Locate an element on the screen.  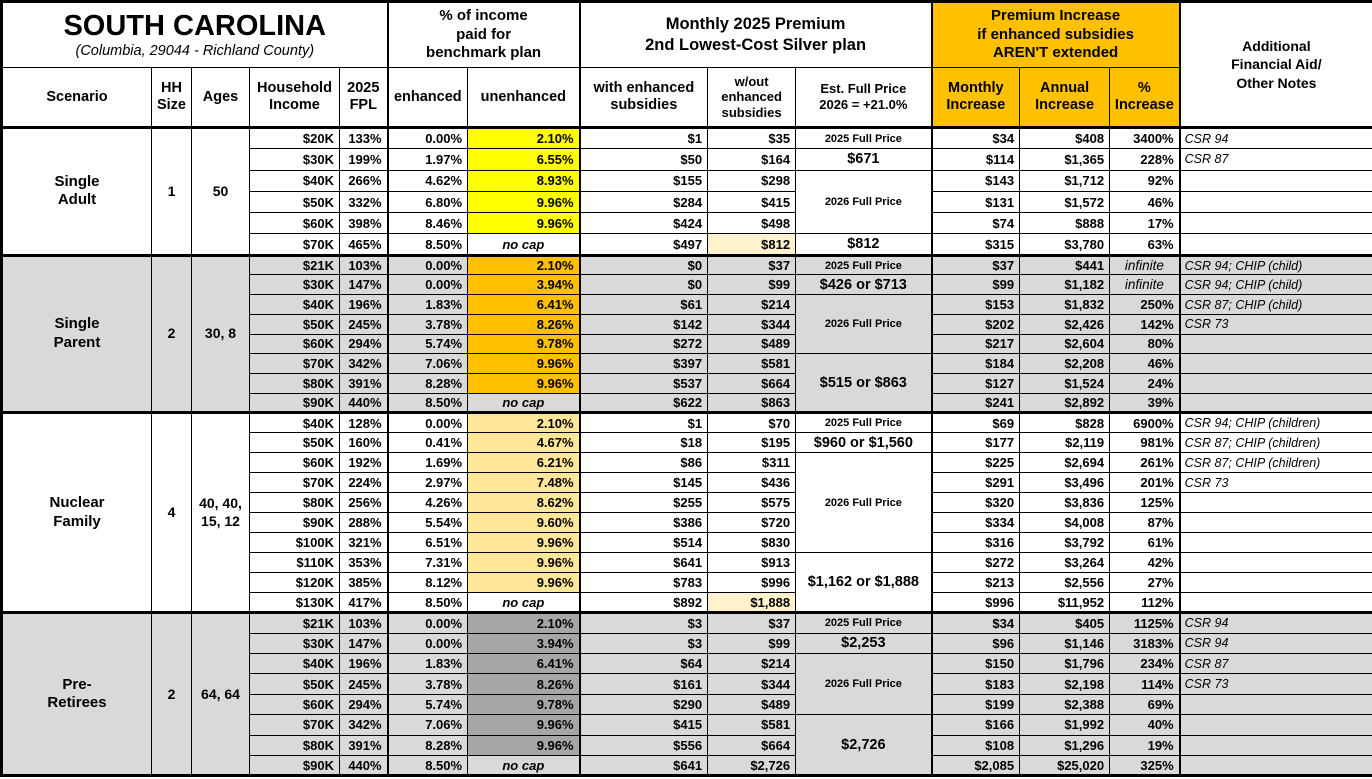
cell-est-full-price: $1,162 or $1,888 is located at coordinates (864, 583).